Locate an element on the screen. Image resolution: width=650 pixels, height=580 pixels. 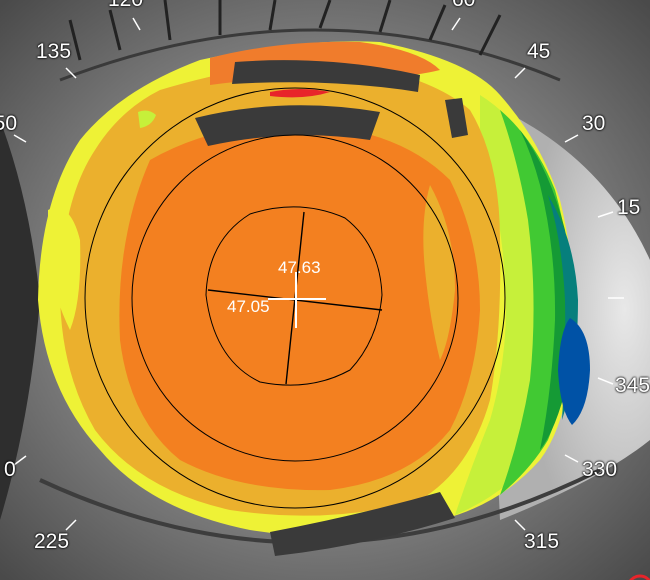
axis-label-225: 225 is located at coordinates (52, 541).